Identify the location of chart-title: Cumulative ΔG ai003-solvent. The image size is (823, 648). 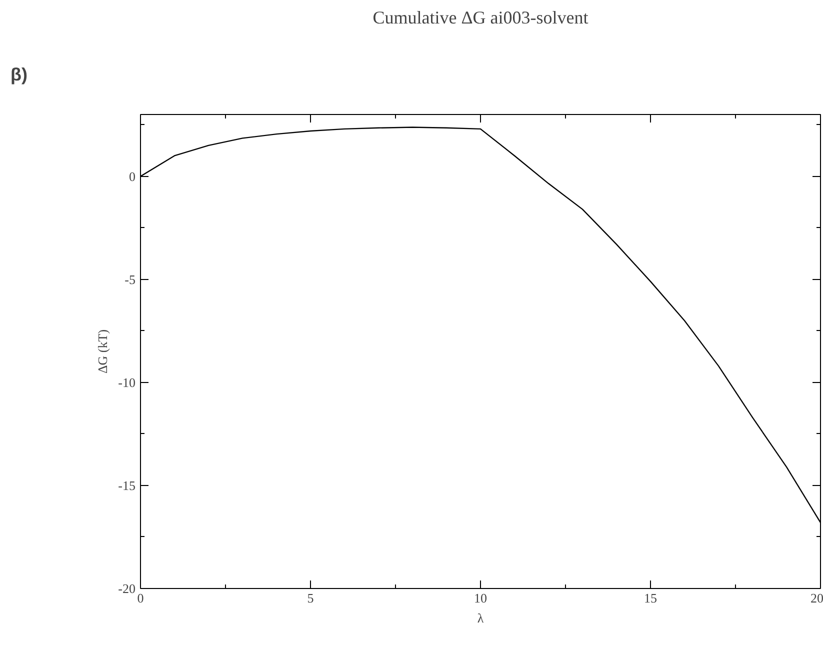
(480, 18).